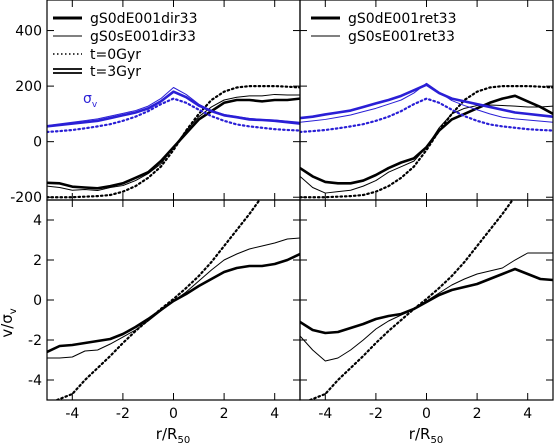 Image resolution: width=554 pixels, height=443 pixels. What do you see at coordinates (115, 72) in the screenshot?
I see `legend-entry-t3: t=3Gyr` at bounding box center [115, 72].